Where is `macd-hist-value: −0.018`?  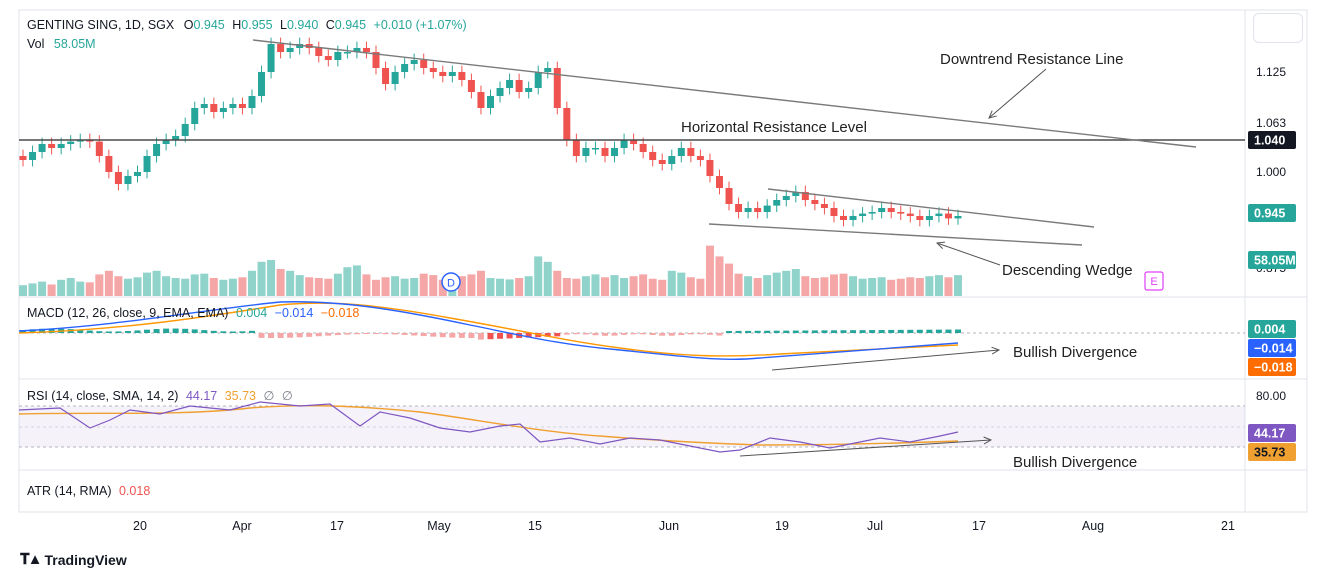
macd-hist-value: −0.018 is located at coordinates (340, 313).